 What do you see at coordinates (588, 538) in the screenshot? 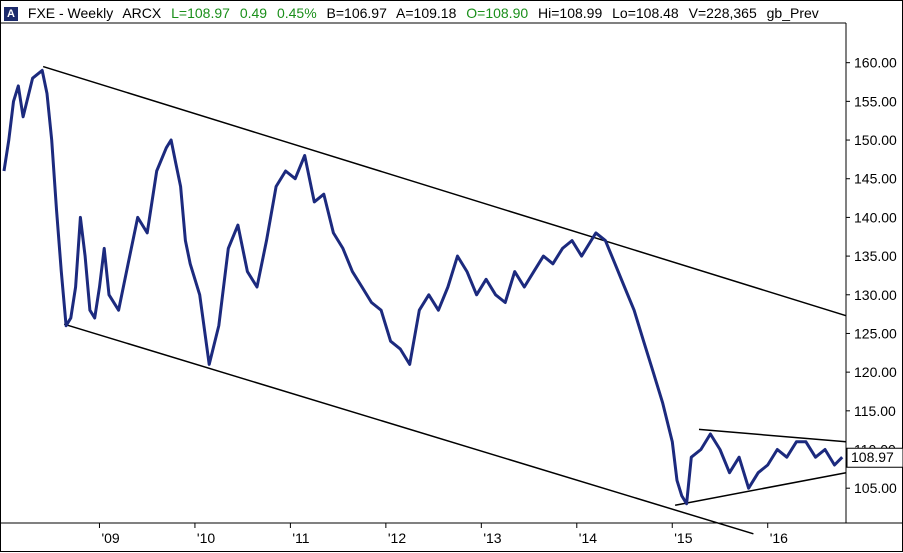
I see `x-tick-label: '14` at bounding box center [588, 538].